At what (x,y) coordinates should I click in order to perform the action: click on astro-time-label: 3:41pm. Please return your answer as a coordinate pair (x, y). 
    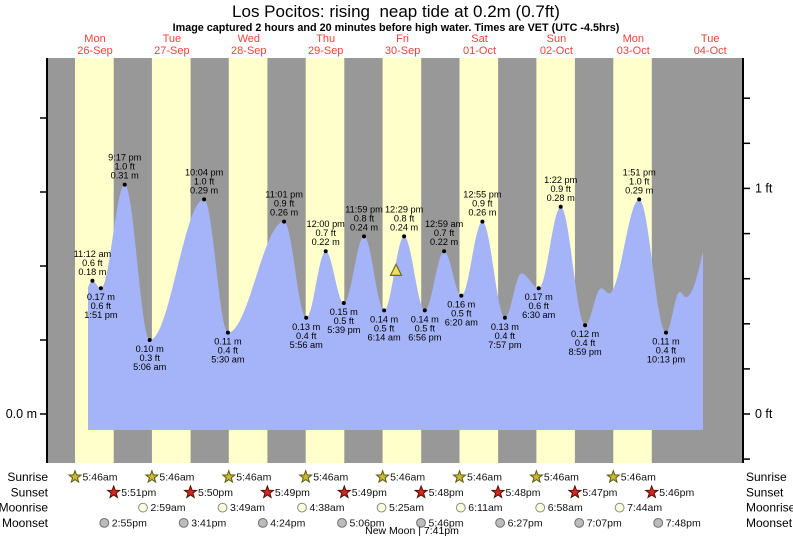
    Looking at the image, I should click on (208, 523).